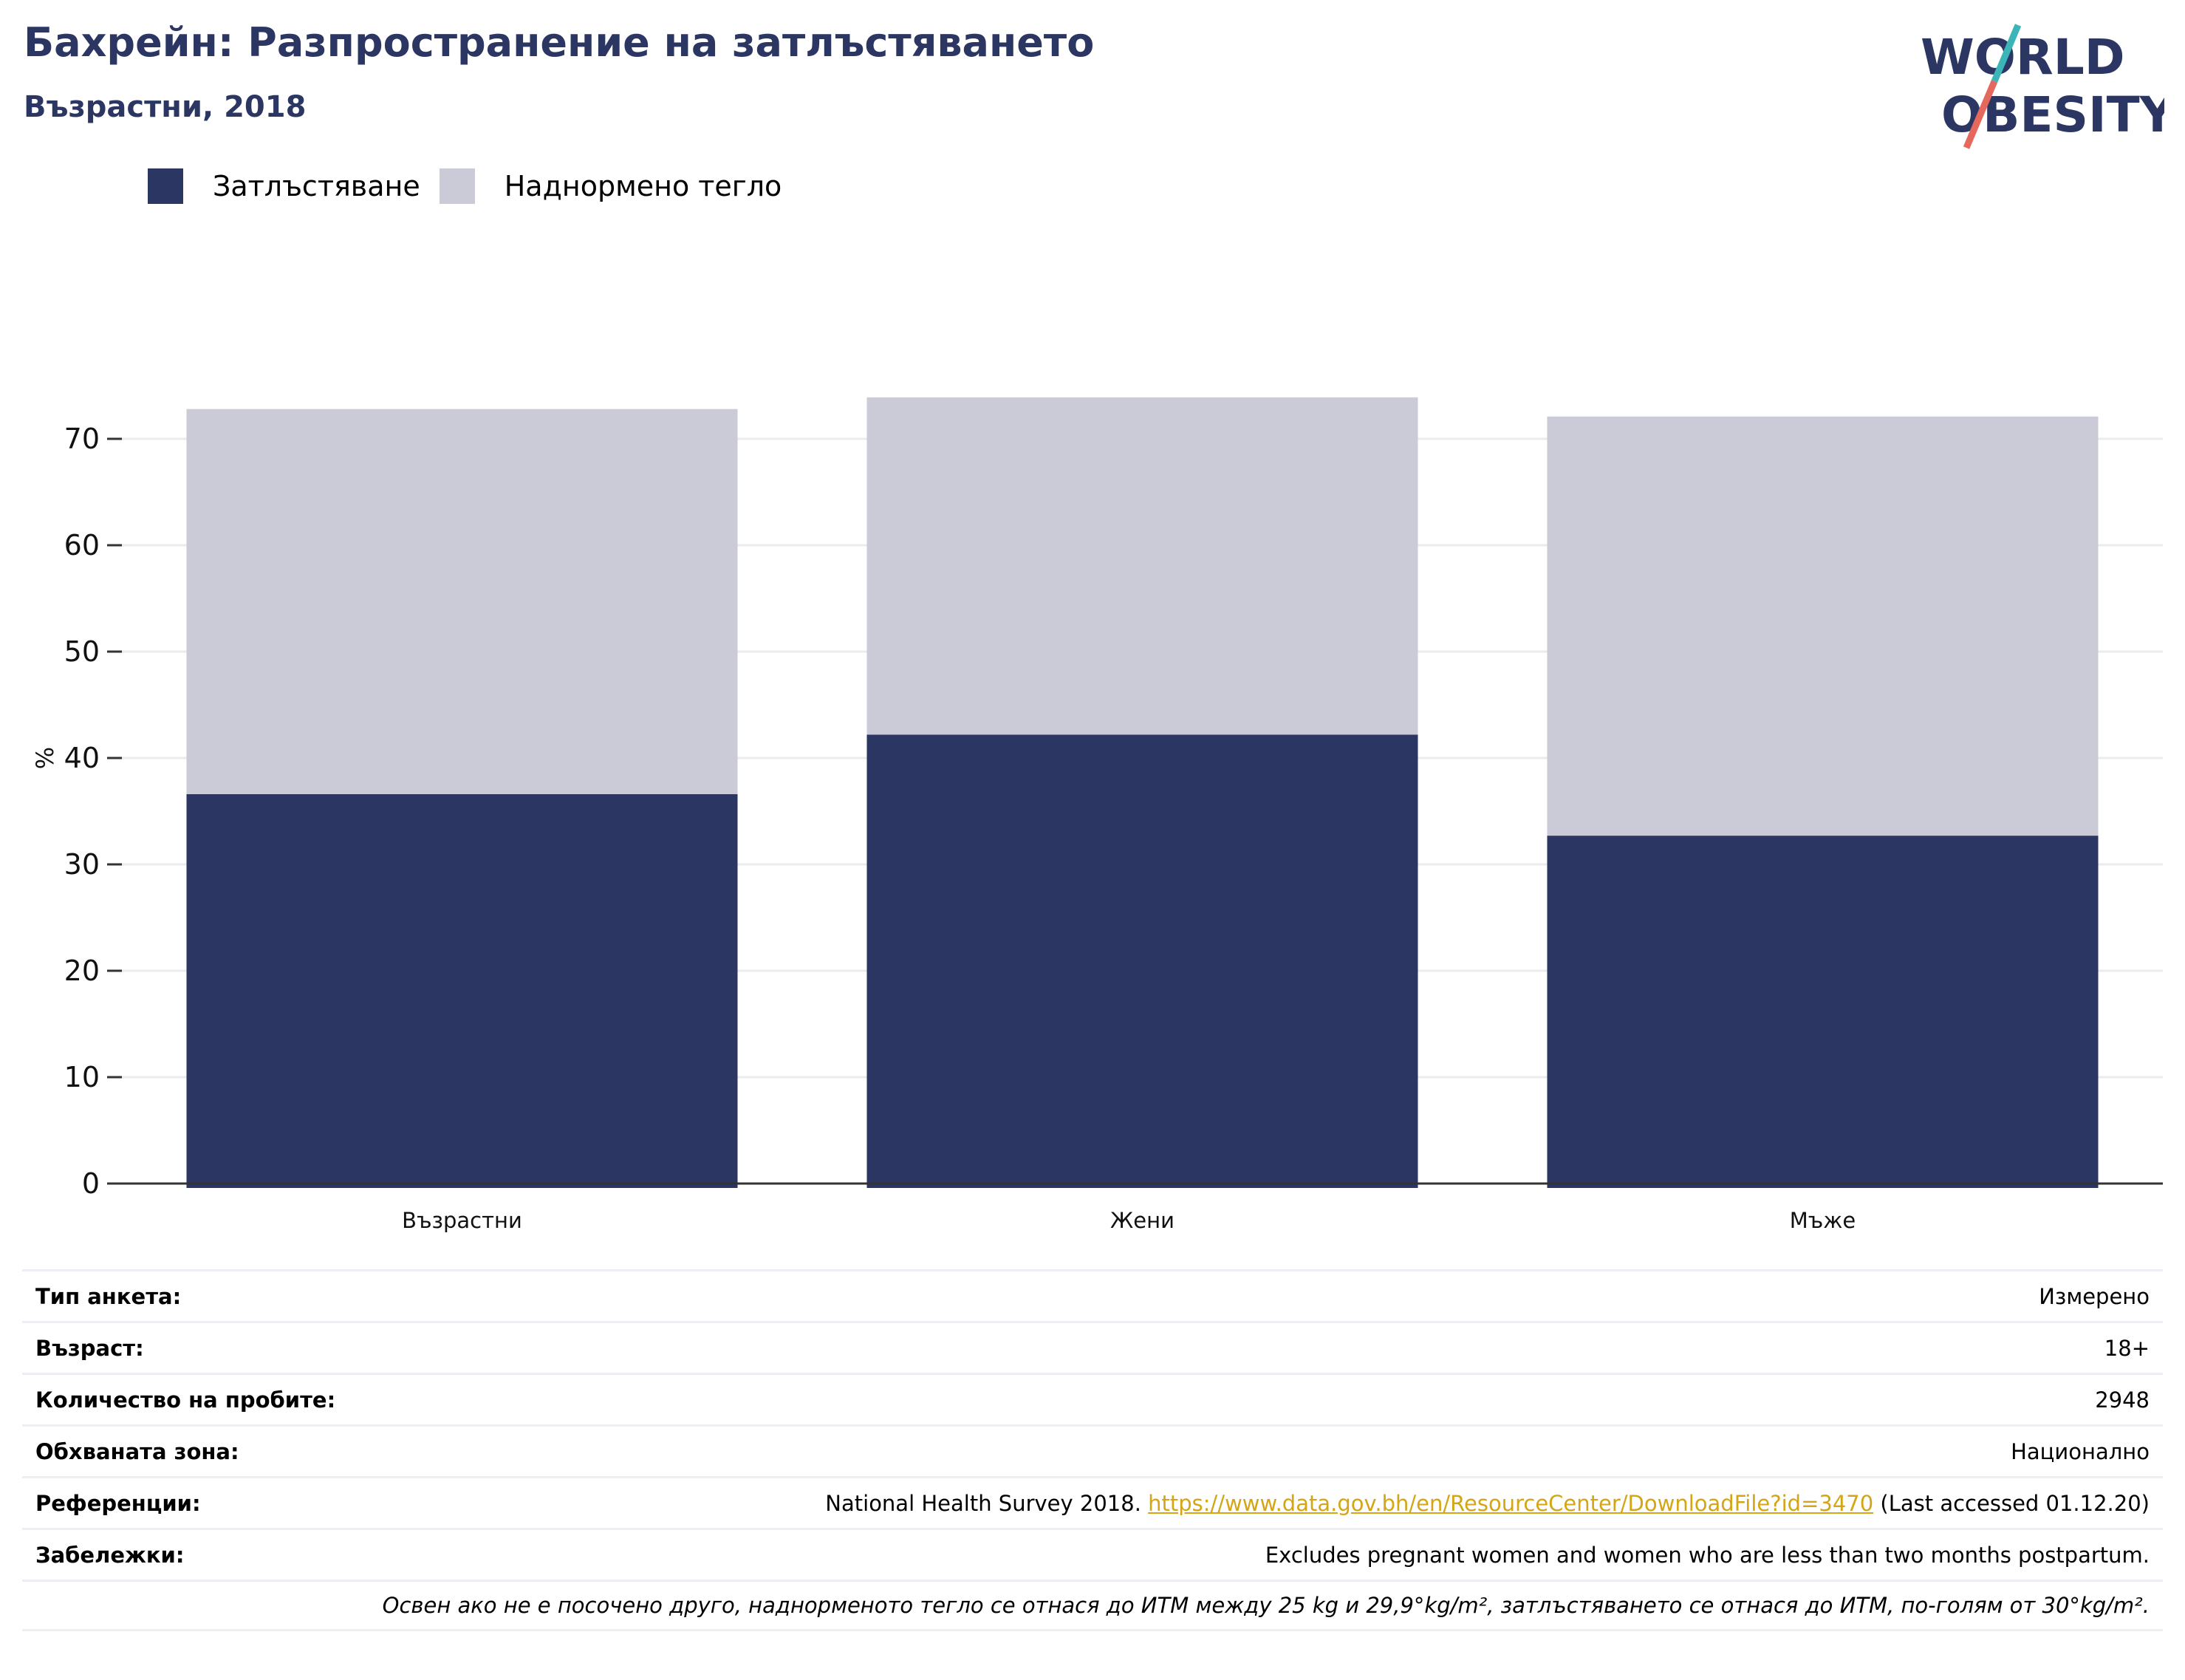  I want to click on logo-slash-teal, so click(2006, 53).